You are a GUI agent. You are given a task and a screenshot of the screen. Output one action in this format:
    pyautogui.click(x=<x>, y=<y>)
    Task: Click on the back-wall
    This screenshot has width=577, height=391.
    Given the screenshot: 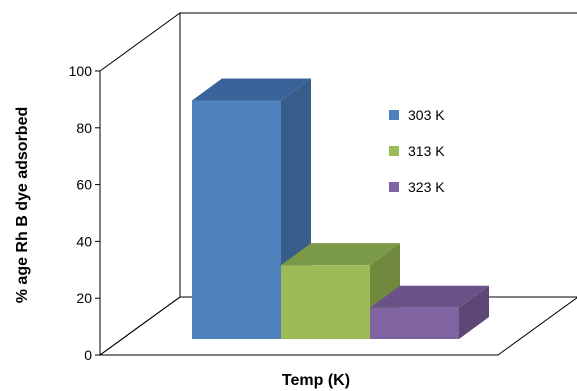 What is the action you would take?
    pyautogui.click(x=378, y=13)
    